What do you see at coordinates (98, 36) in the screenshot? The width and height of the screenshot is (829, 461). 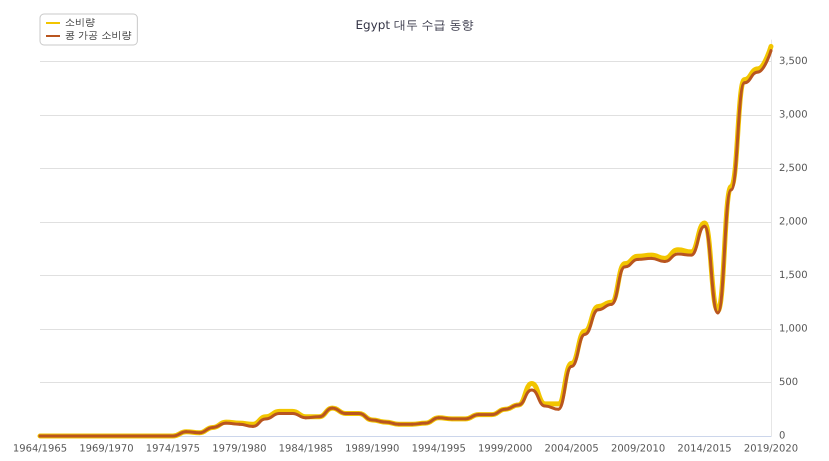 I see `legend-label: 콩 가공 소비량` at bounding box center [98, 36].